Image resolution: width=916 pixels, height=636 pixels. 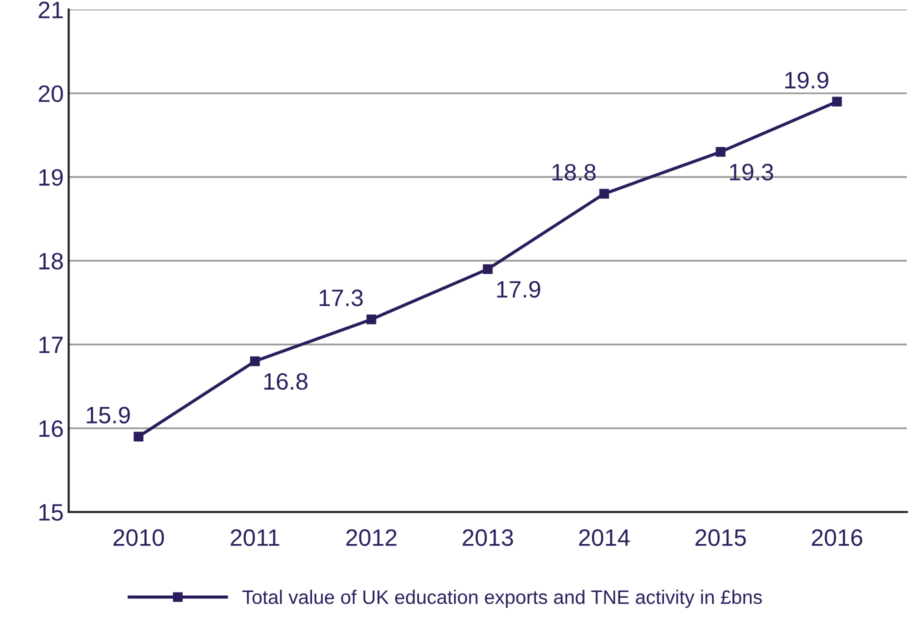 What do you see at coordinates (51, 429) in the screenshot?
I see `y-tick-label: 16` at bounding box center [51, 429].